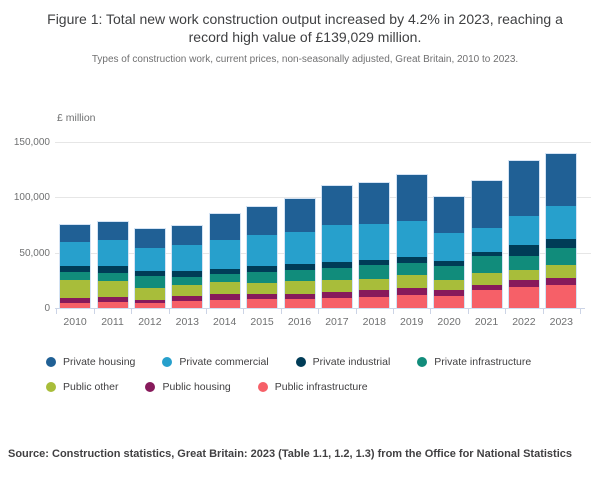 Image resolution: width=610 pixels, height=500 pixels. What do you see at coordinates (90, 362) in the screenshot?
I see `legend-item-private-housing: Private housing` at bounding box center [90, 362].